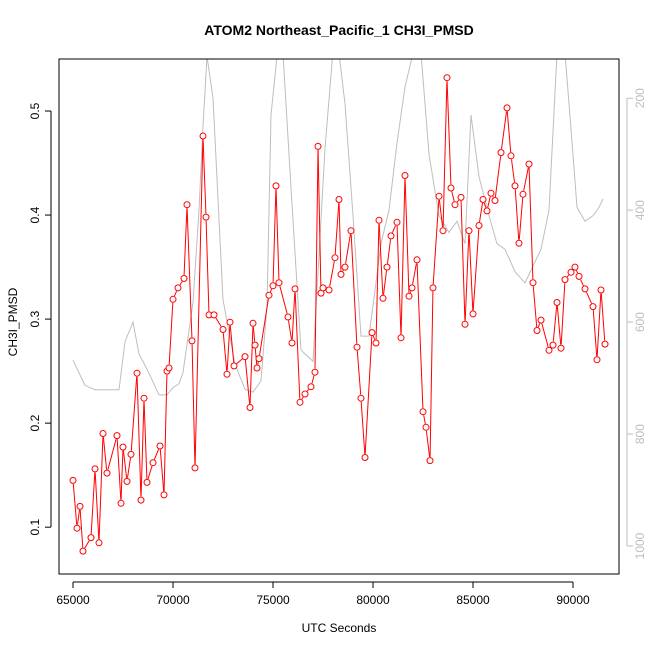  Describe the element at coordinates (73, 600) in the screenshot. I see `x-tick-label: 65000` at that location.